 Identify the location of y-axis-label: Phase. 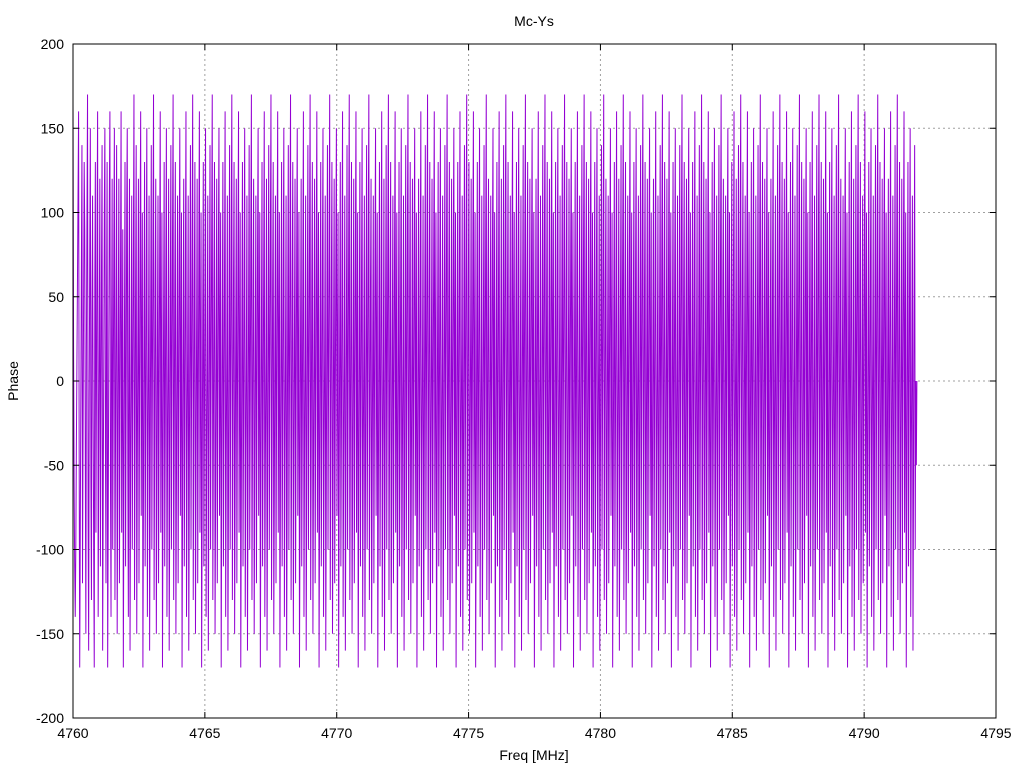
(13, 381).